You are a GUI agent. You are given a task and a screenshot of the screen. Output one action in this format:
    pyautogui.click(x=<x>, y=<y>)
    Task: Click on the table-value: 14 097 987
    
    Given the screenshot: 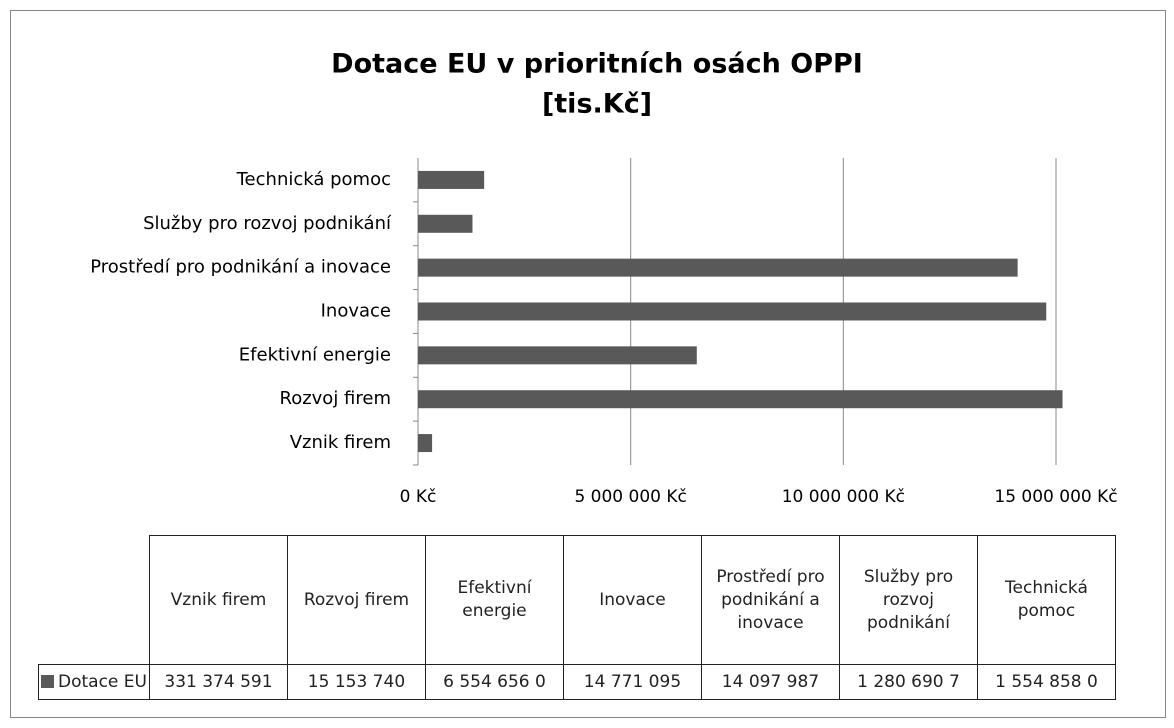 What is the action you would take?
    pyautogui.click(x=770, y=682)
    